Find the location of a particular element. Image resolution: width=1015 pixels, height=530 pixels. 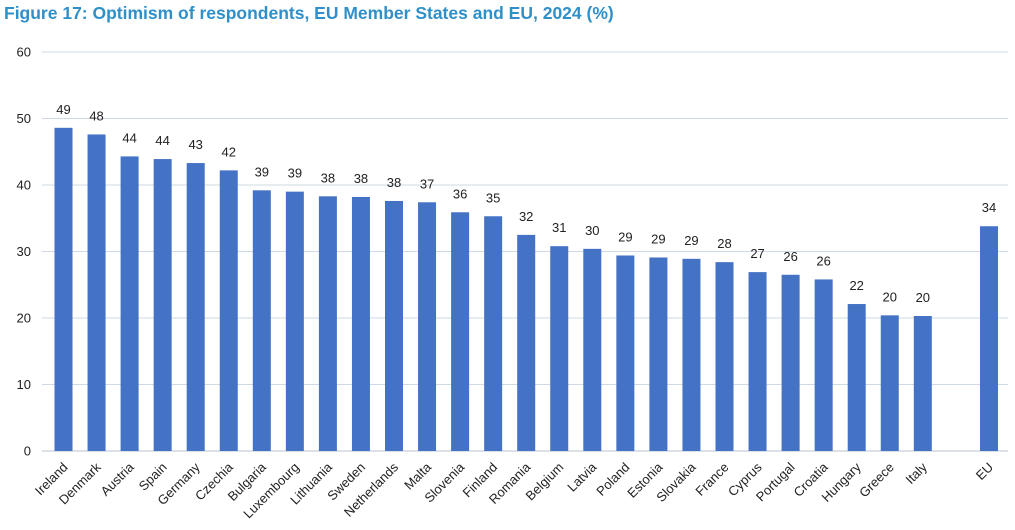

bar-croatia is located at coordinates (823, 365).